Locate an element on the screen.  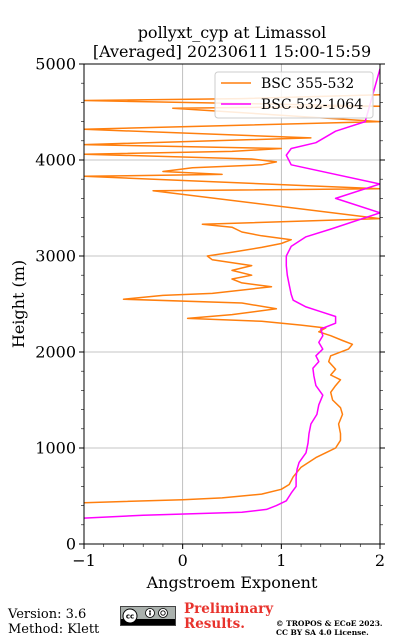
y-tick-label: 1000 is located at coordinates (55, 448).